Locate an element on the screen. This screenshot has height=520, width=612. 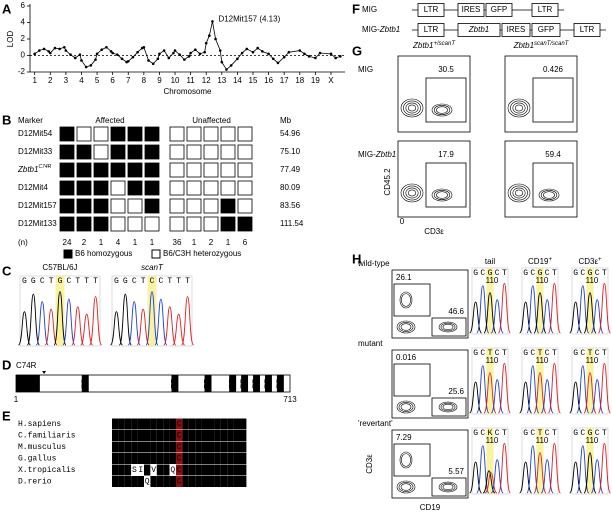
vector-name-part: Zbtb1 is located at coordinates (389, 29).